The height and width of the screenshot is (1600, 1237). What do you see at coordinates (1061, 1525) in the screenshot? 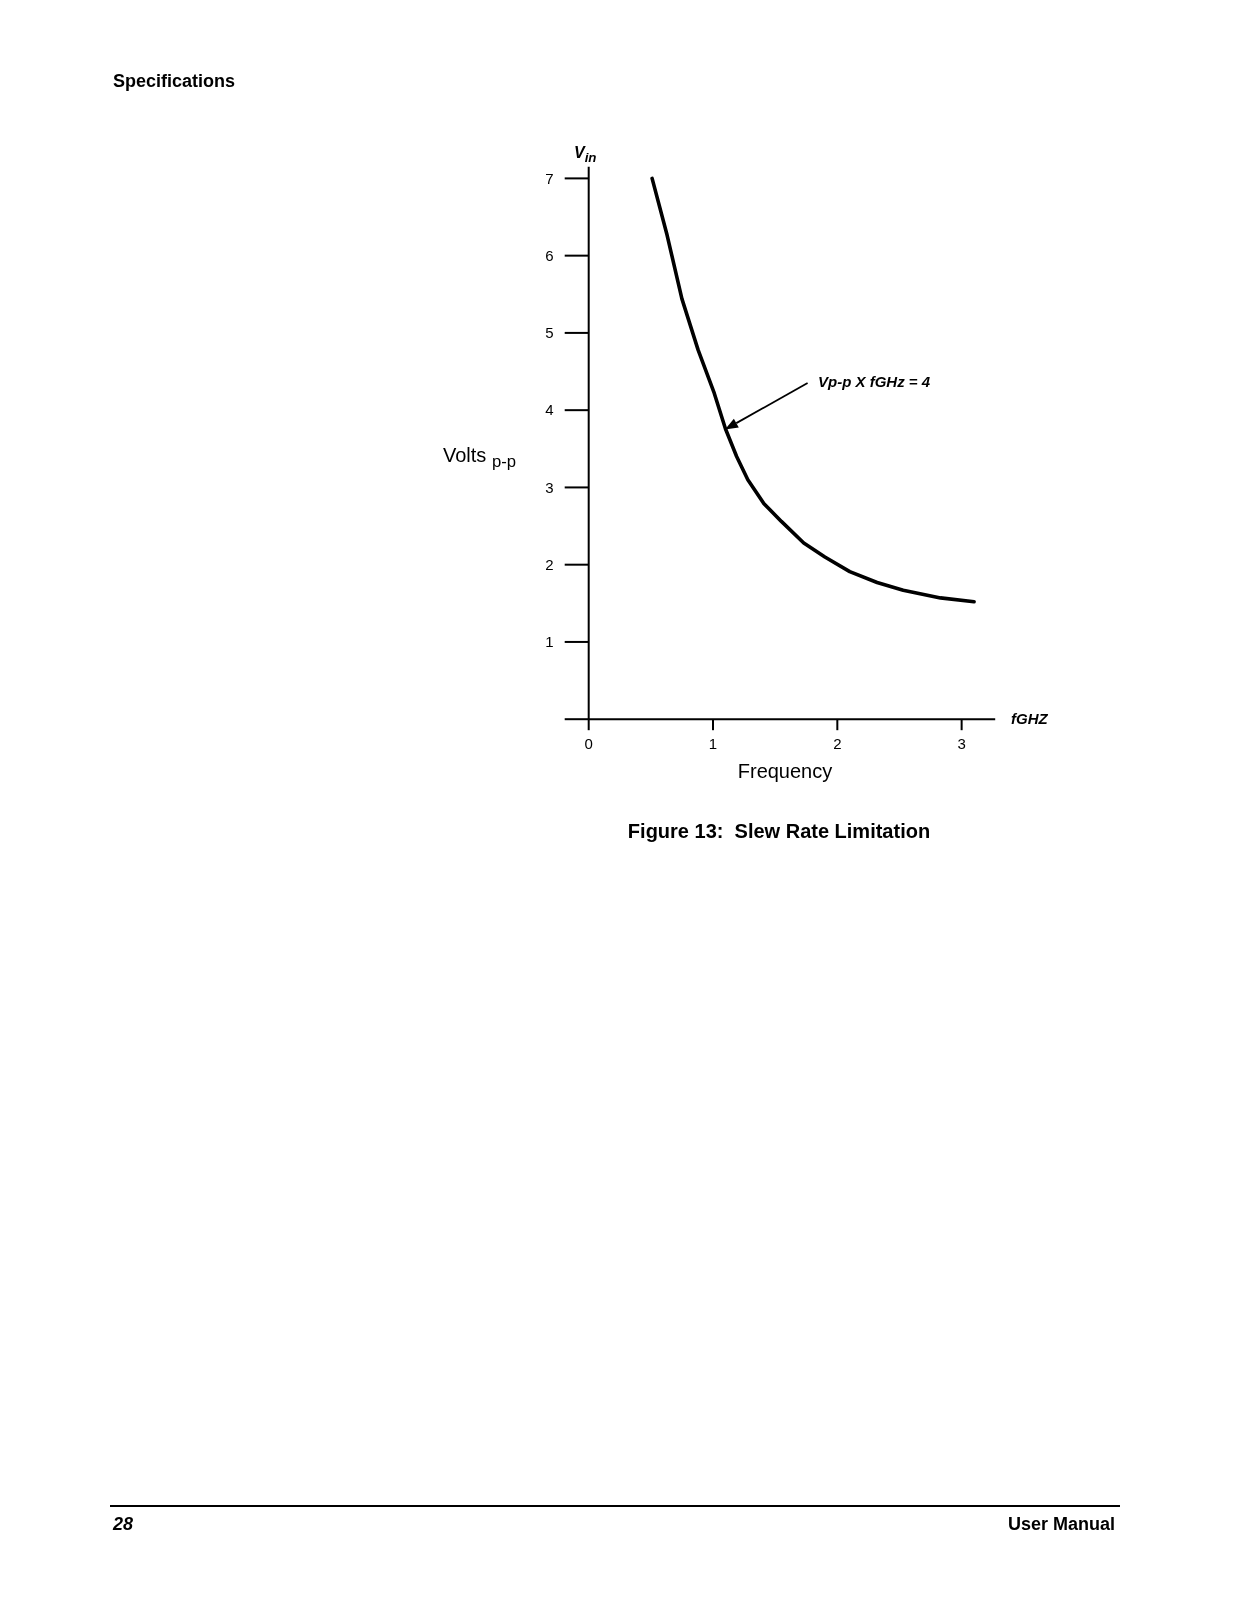
I see `text: User Manual` at bounding box center [1061, 1525].